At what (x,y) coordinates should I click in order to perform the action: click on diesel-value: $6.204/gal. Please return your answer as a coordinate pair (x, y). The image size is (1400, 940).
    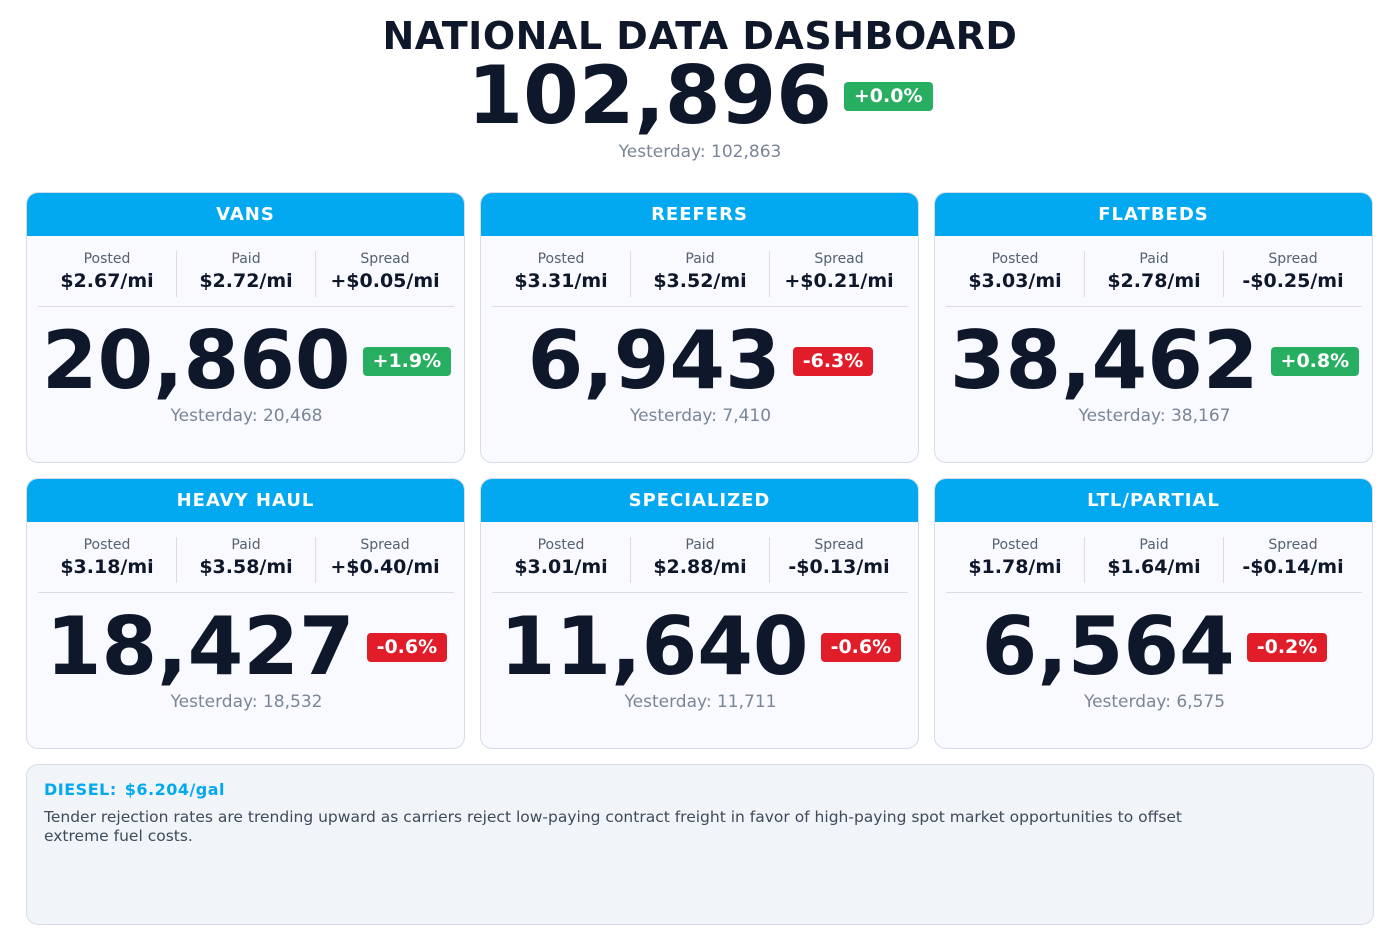
    Looking at the image, I should click on (175, 789).